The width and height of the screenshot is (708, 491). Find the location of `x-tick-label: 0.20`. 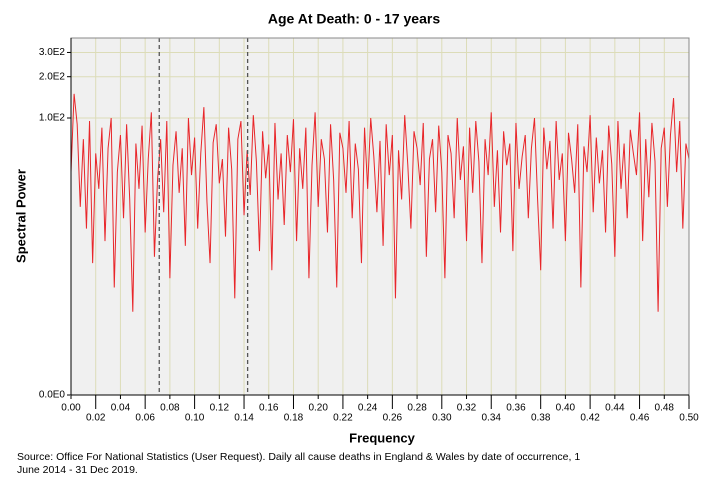

x-tick-label: 0.20 is located at coordinates (318, 408).